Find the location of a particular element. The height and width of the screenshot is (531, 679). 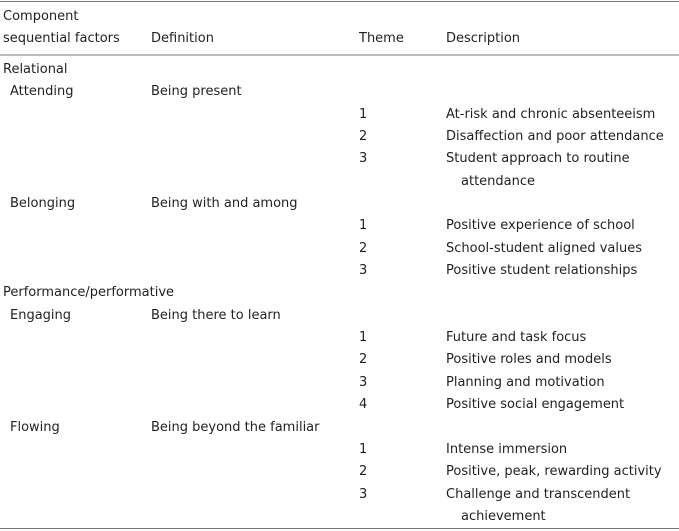

table-row: 3 Positive student relationships is located at coordinates (339, 271).